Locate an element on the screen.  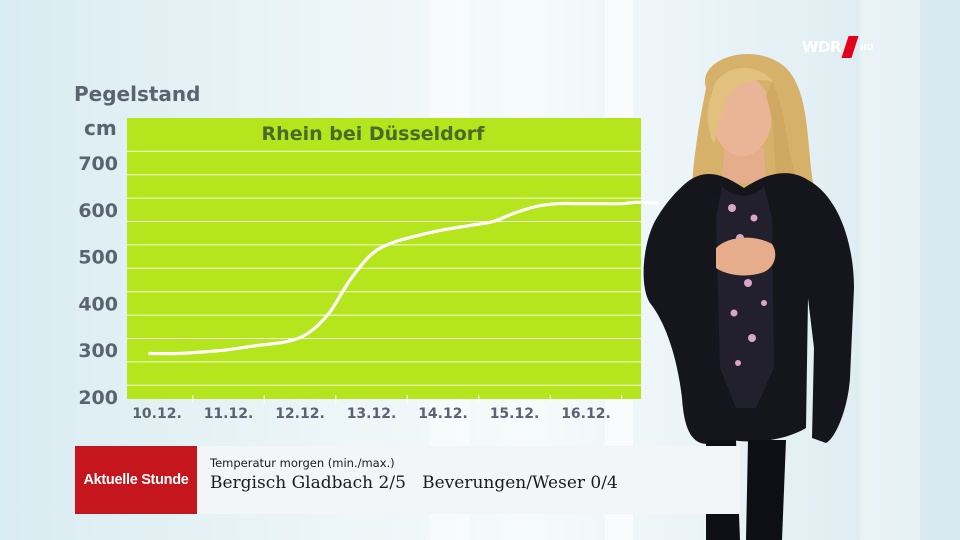
x-tick-label: 11.12. is located at coordinates (229, 414).